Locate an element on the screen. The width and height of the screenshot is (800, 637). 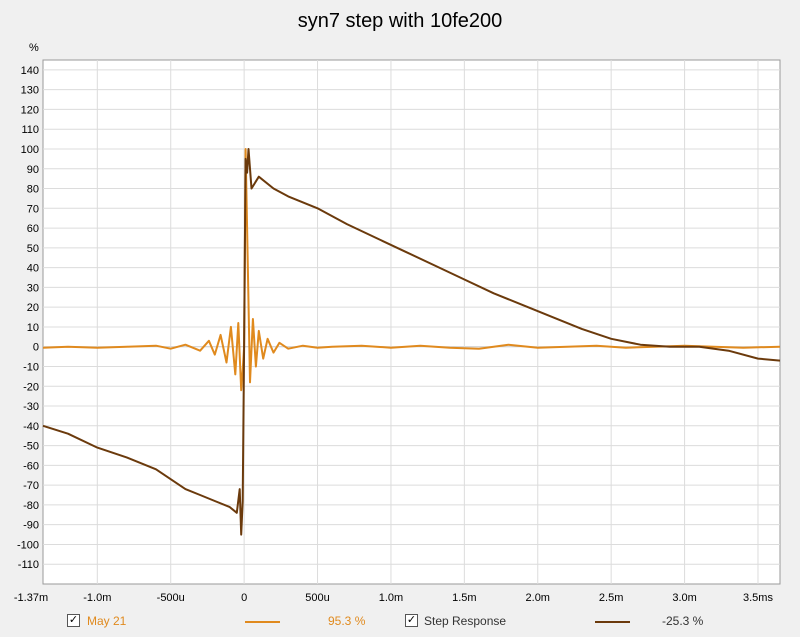
legend: ✓ May 21 95.3 % ✓ Step Response -25.3 % is located at coordinates (400, 622).